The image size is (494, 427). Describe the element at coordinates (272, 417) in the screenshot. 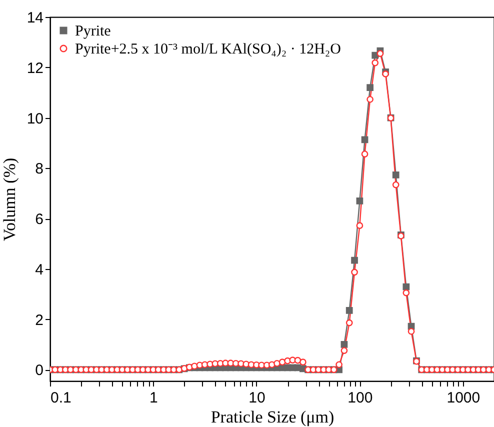

I see `x-axis-title: Praticle Size (μm)` at that location.